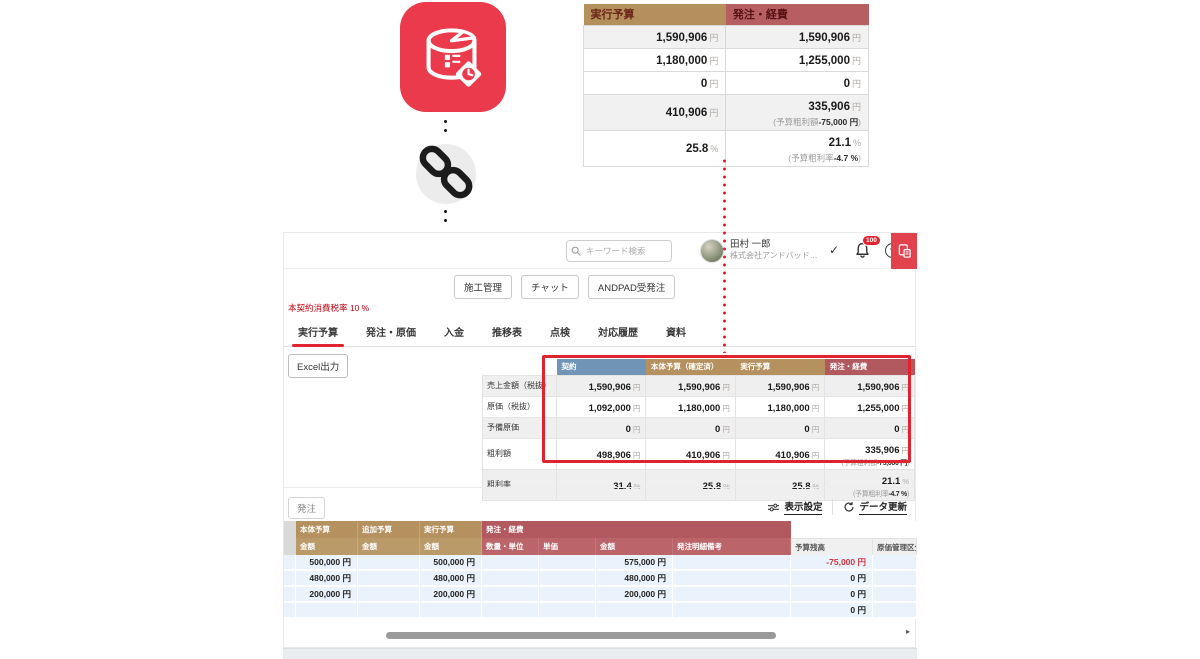 The width and height of the screenshot is (1200, 659). I want to click on floating-table-cell: 1,590,906 円, so click(797, 36).